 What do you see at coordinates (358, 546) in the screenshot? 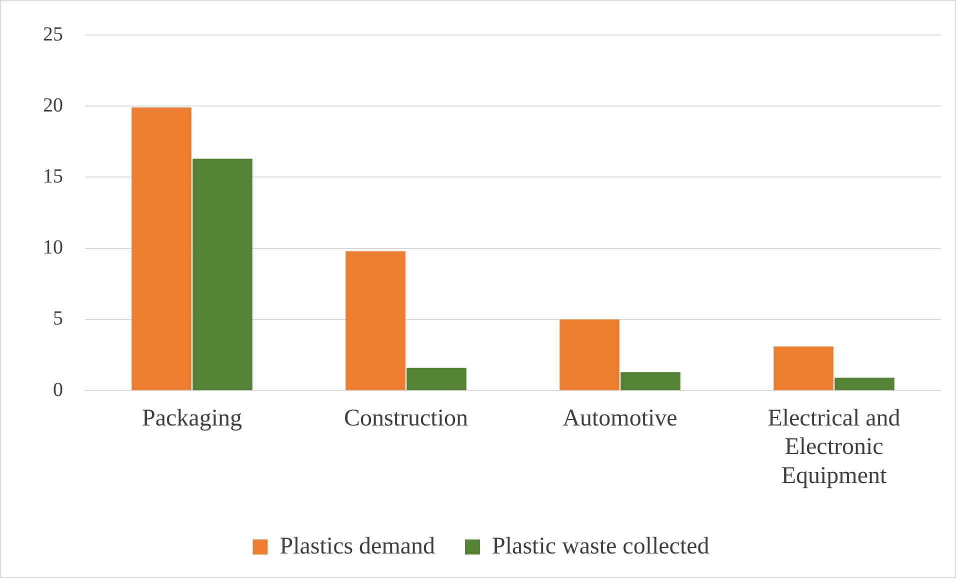
I see `legend-label: Plastics demand` at bounding box center [358, 546].